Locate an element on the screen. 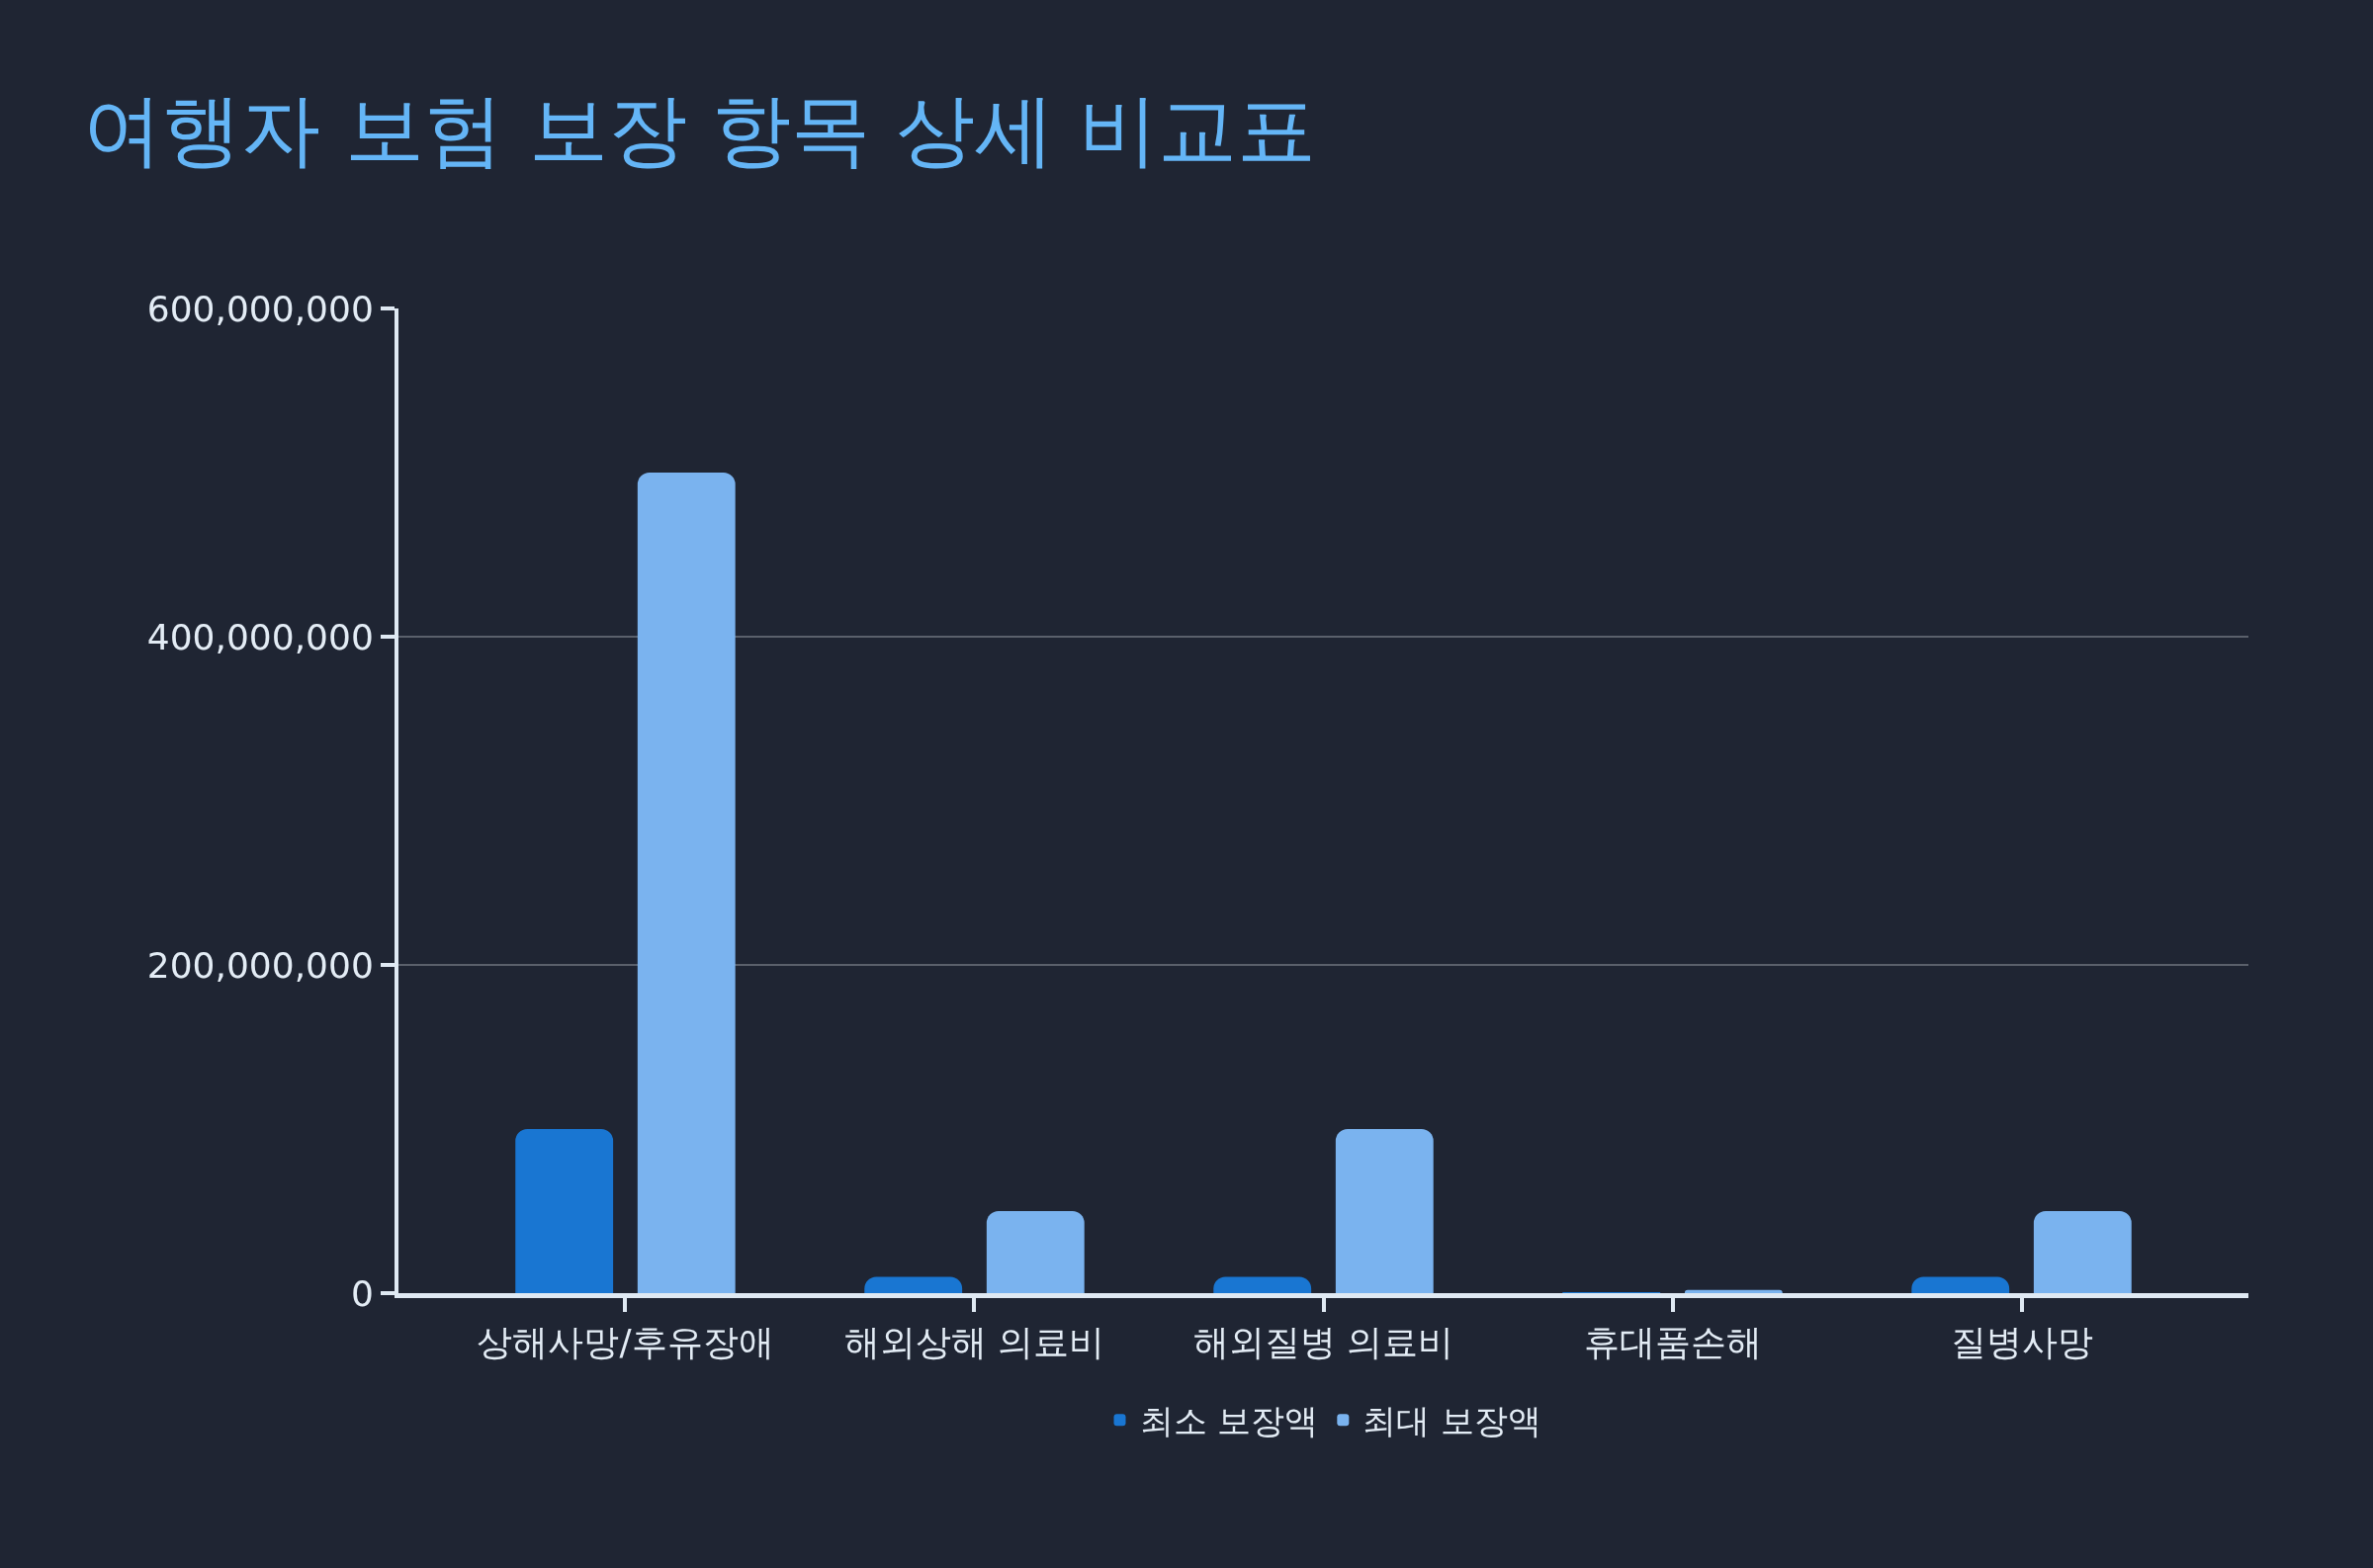 The image size is (2373, 1568). y-tick-label: 0 is located at coordinates (362, 1293).